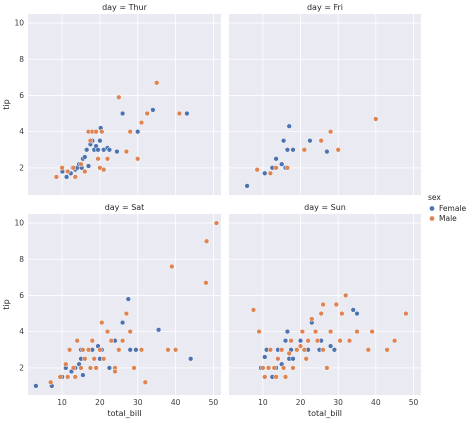 This screenshot has width=474, height=425. What do you see at coordinates (21, 131) in the screenshot?
I see `y-tick-label: 4` at bounding box center [21, 131].